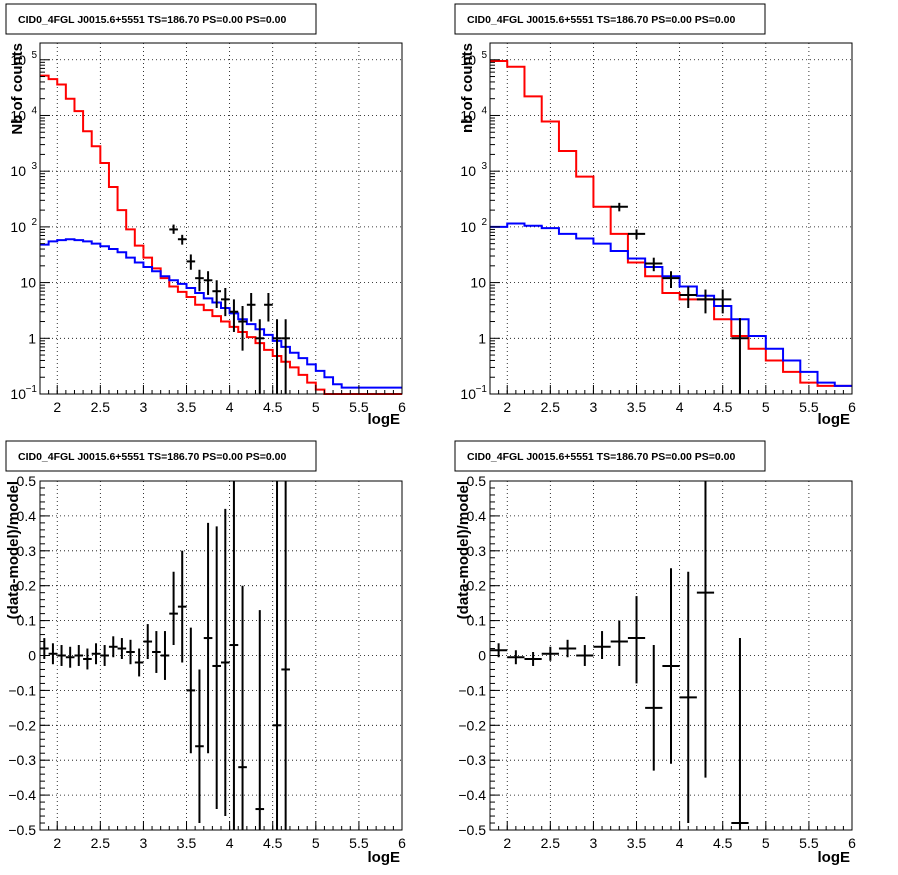 The width and height of the screenshot is (898, 875). What do you see at coordinates (359, 407) in the screenshot?
I see `x-tick-label: 5.5` at bounding box center [359, 407].